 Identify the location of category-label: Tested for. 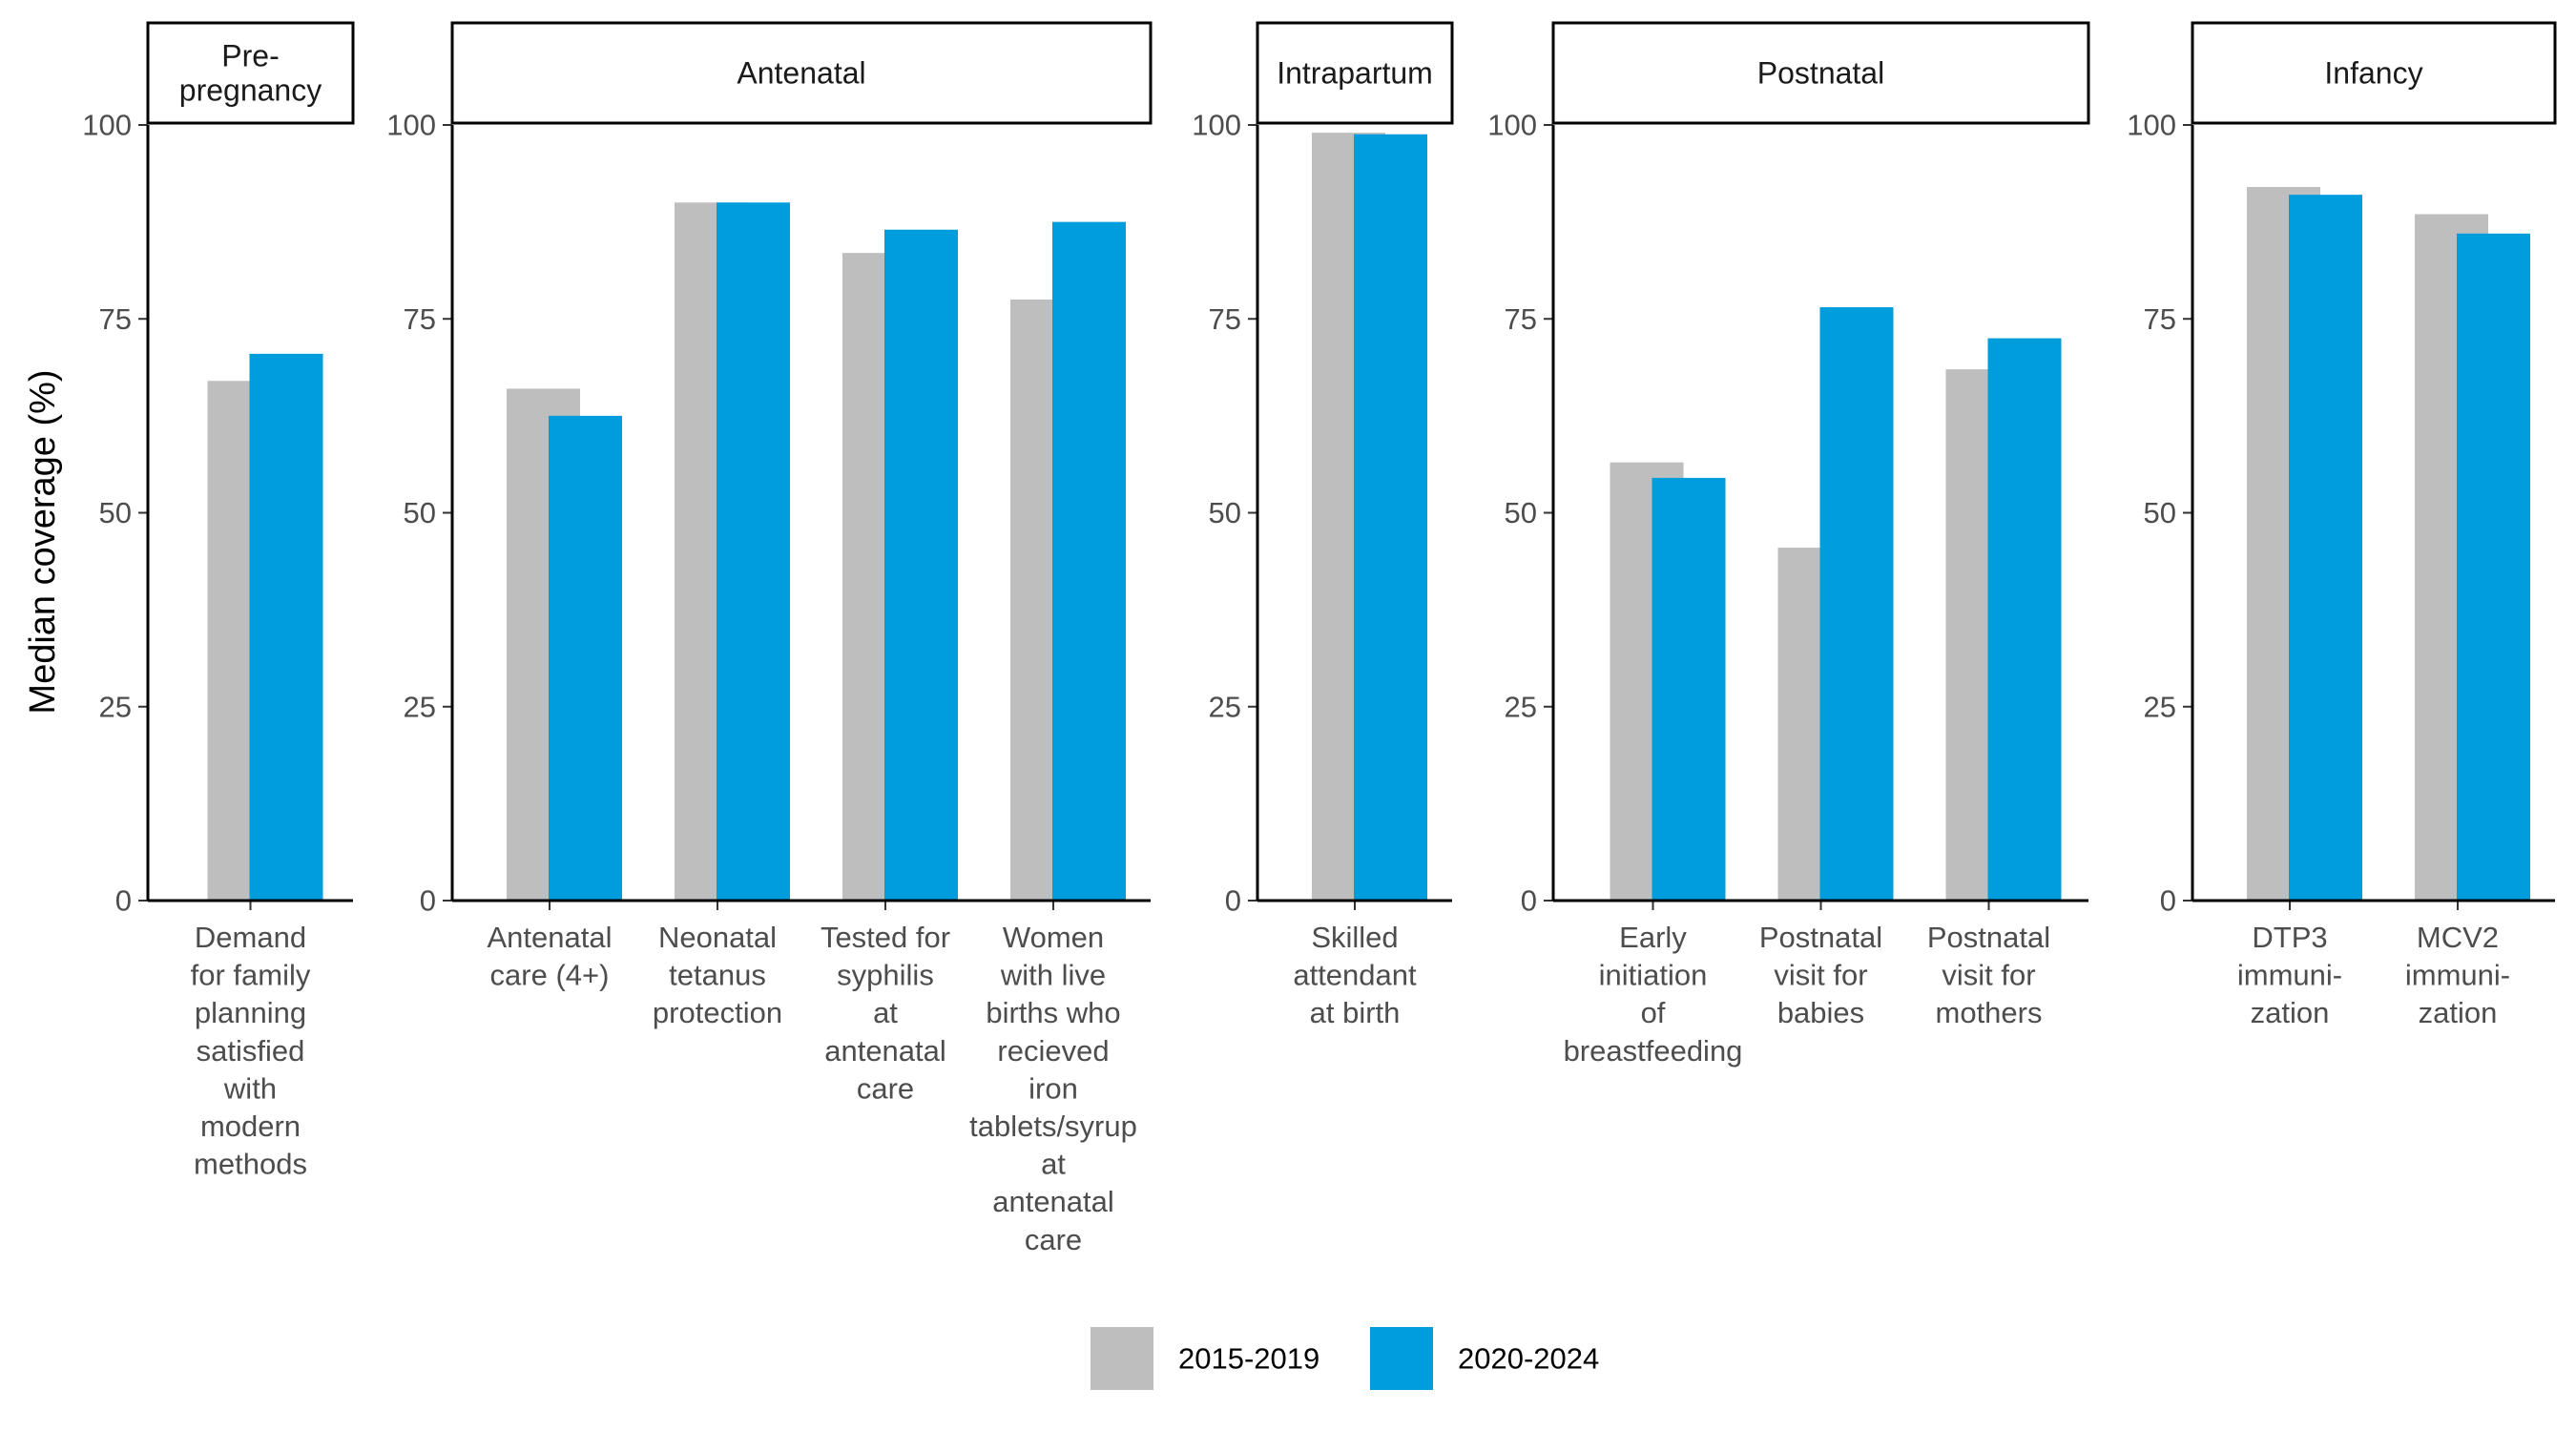
(885, 937).